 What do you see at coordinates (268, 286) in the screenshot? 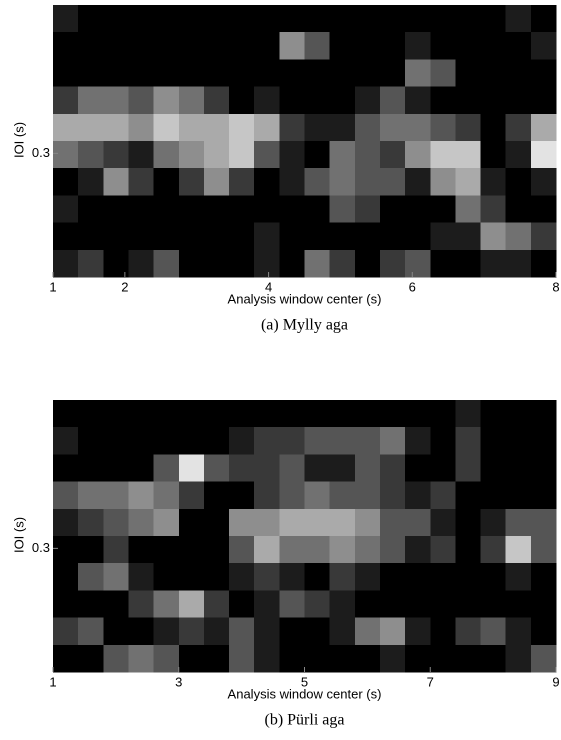
I see `x-tick-label: 4` at bounding box center [268, 286].